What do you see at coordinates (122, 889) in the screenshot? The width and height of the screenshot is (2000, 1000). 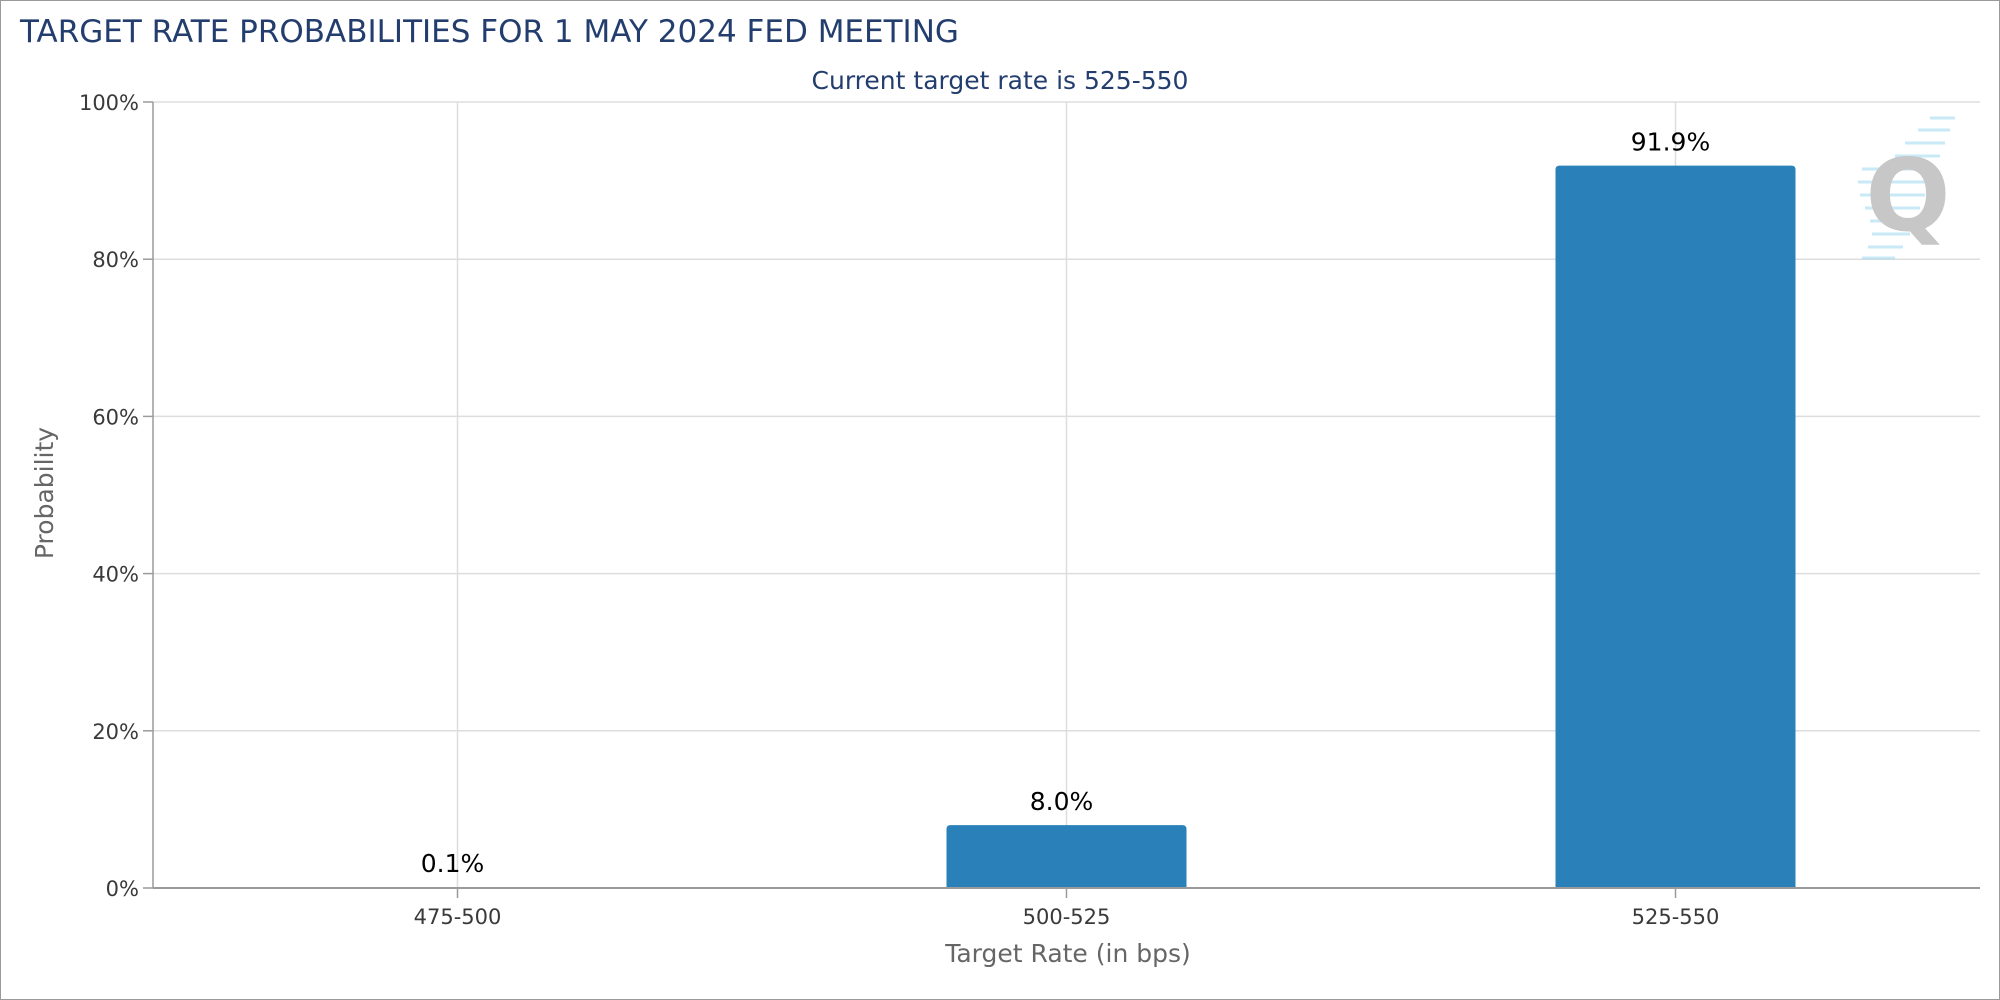 I see `y-tick-label: 0%` at bounding box center [122, 889].